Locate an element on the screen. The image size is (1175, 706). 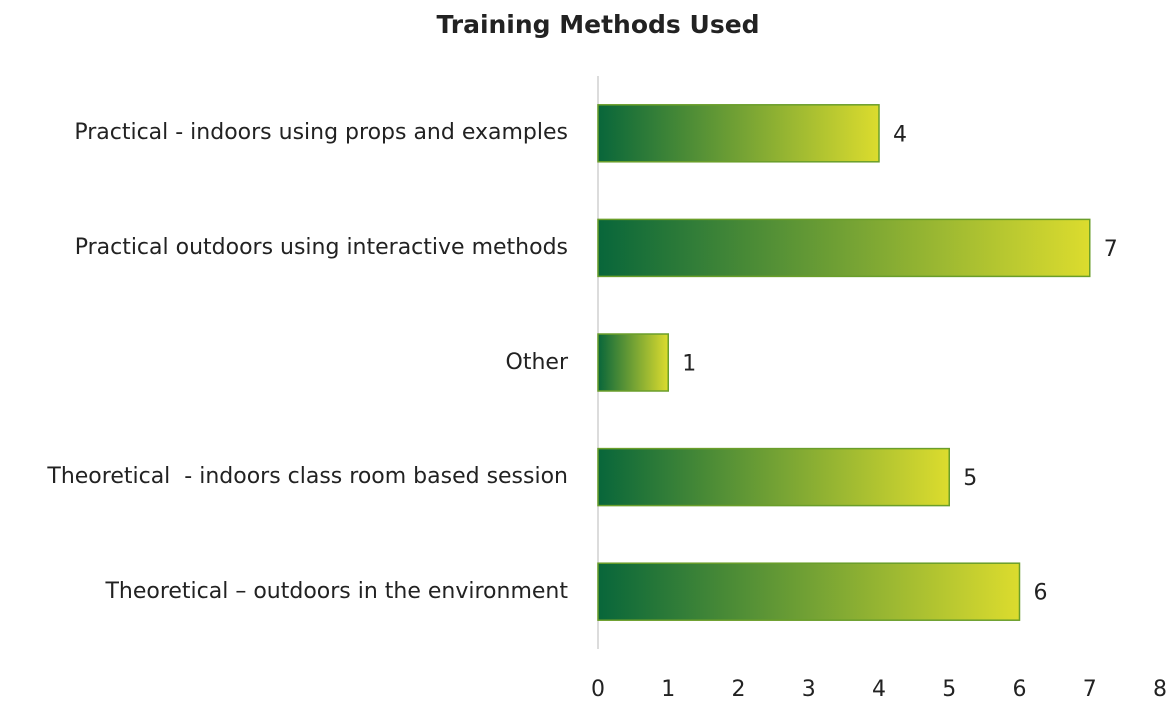
x-tick-label: 0 is located at coordinates (598, 689).